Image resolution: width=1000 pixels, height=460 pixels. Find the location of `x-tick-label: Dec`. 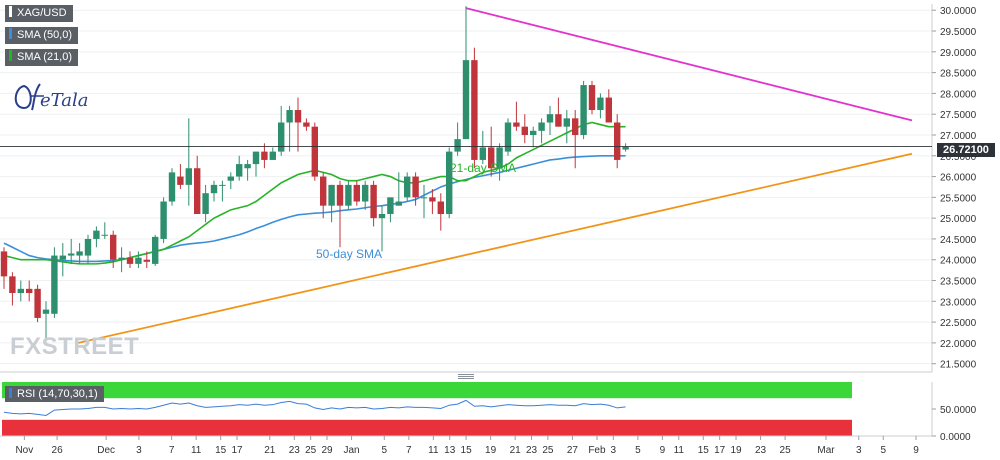

x-tick-label: Dec is located at coordinates (106, 450).